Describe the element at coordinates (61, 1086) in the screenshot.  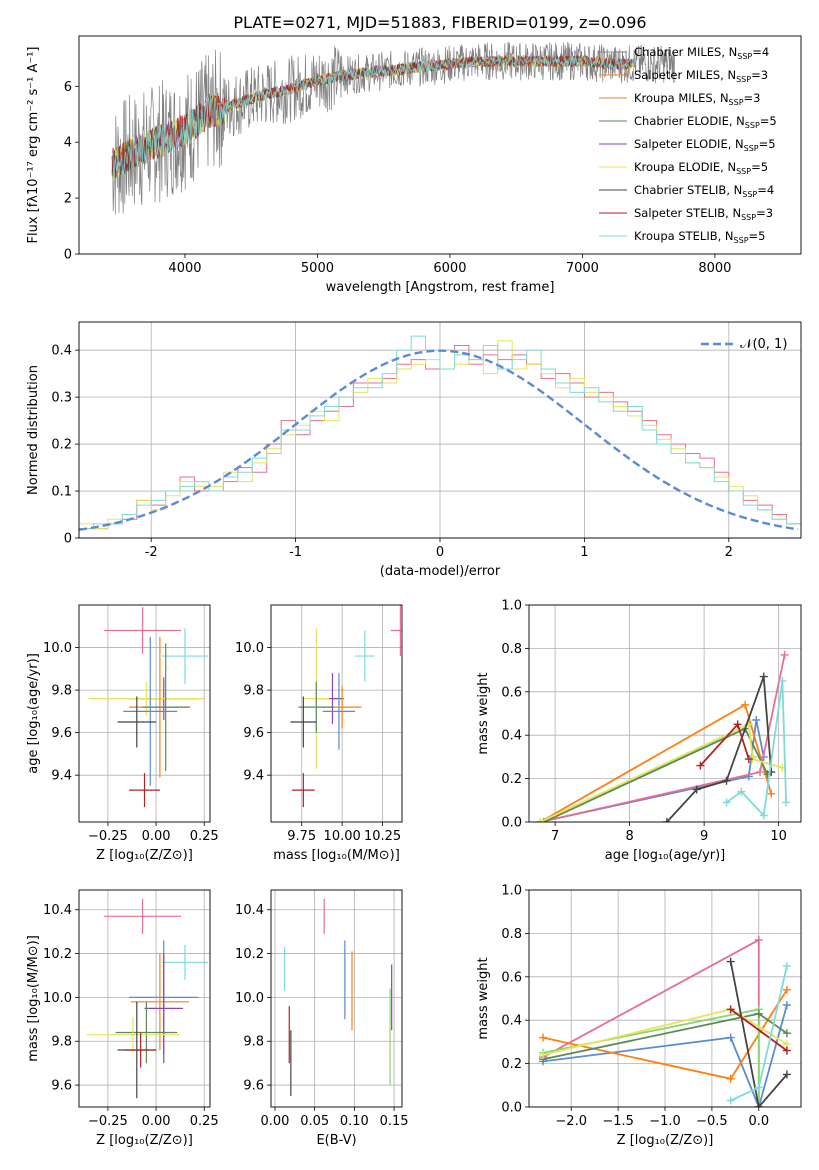
I see `mass_vs_Z-ytick-label: 9.6` at that location.